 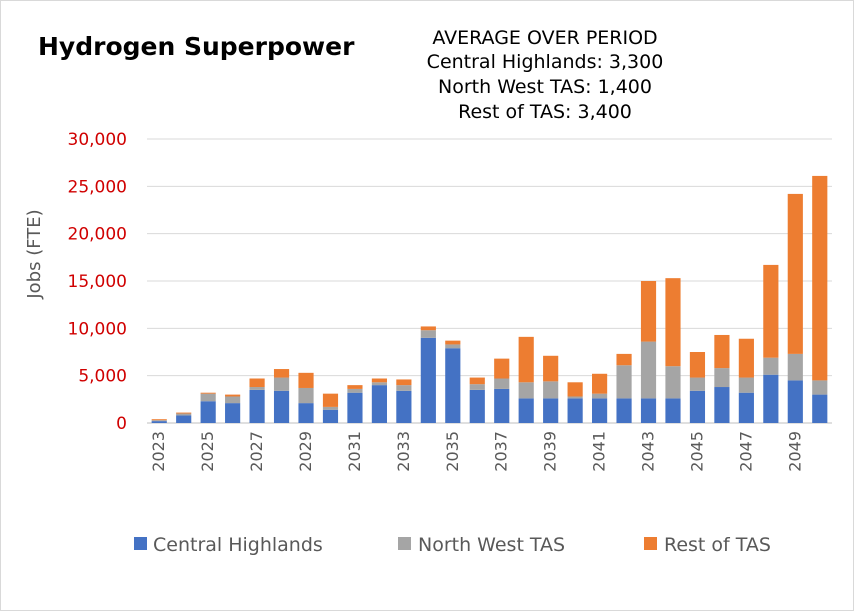 What do you see at coordinates (306, 395) in the screenshot?
I see `bar-north-west-tas-2029` at bounding box center [306, 395].